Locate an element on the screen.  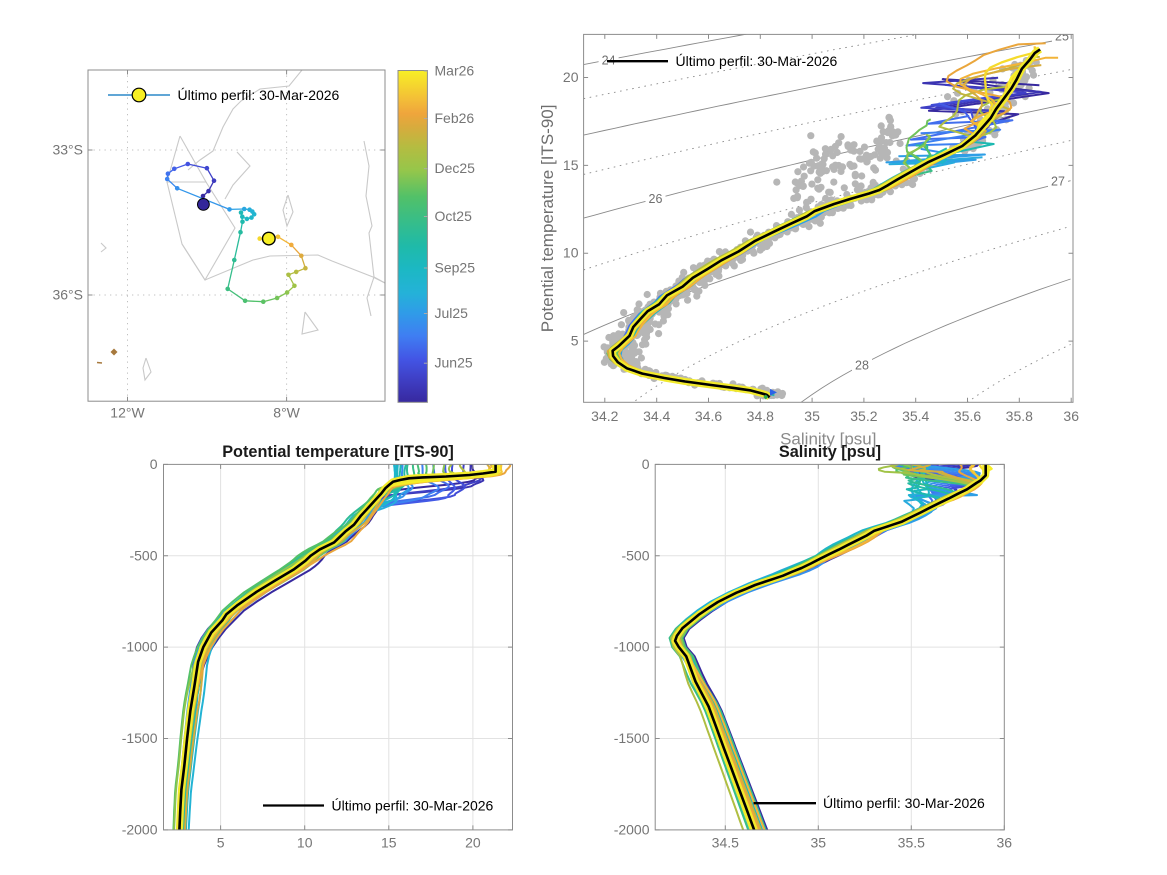
svg-text: 8°W is located at coordinates (286, 413).